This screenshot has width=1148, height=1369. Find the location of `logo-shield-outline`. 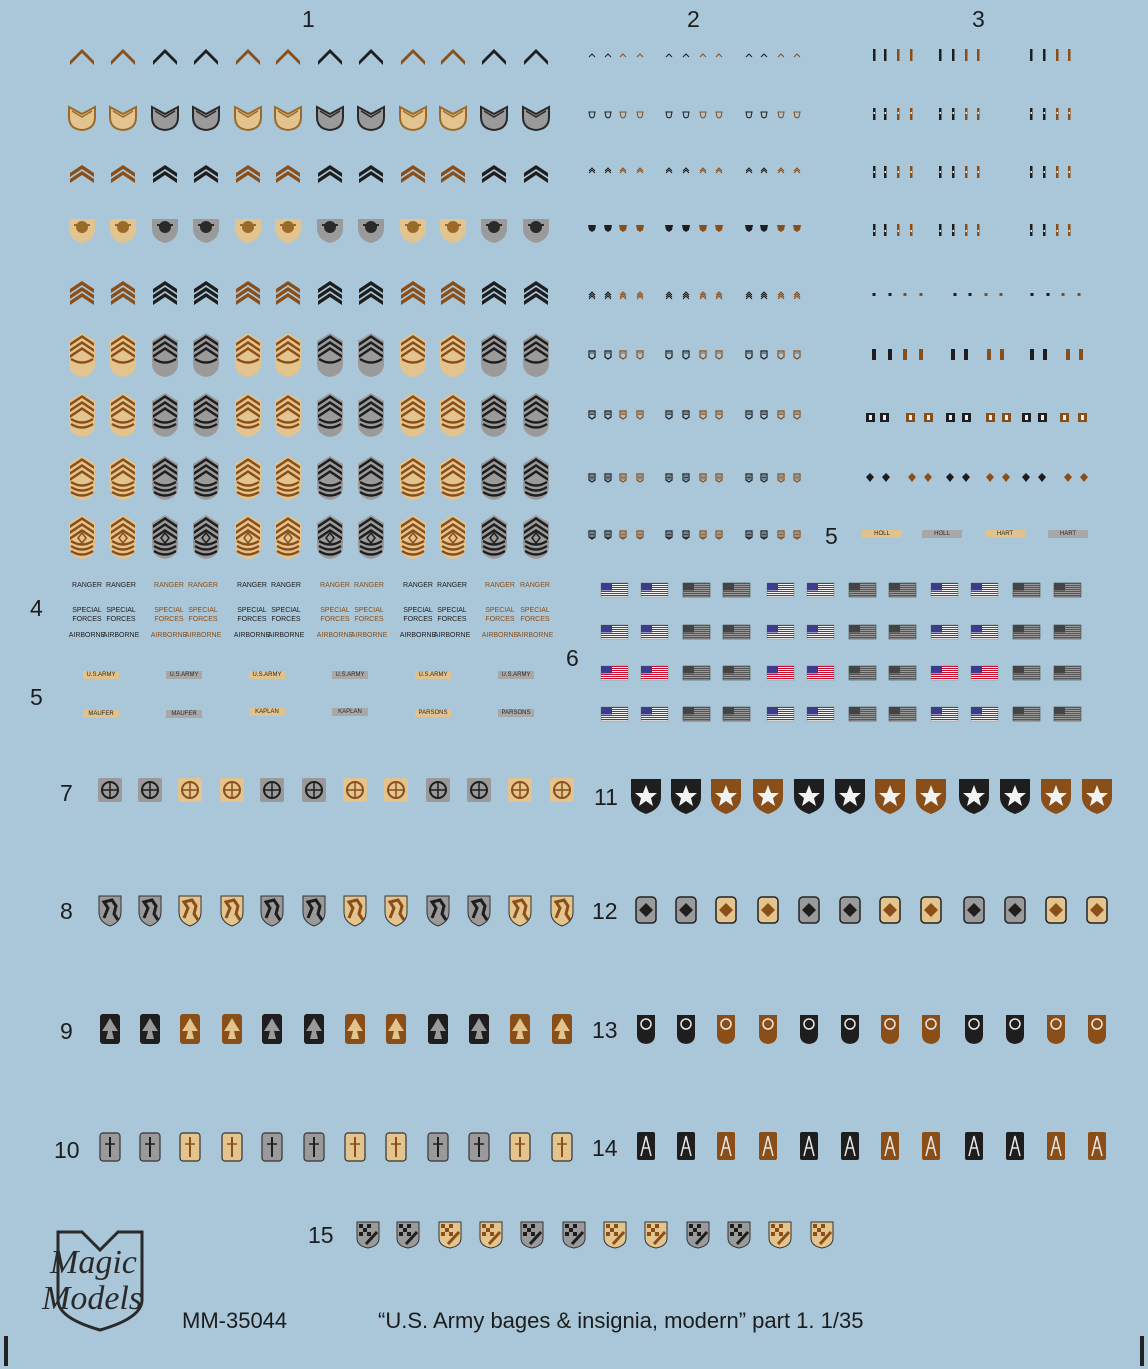

logo-shield-outline is located at coordinates (100, 1281).